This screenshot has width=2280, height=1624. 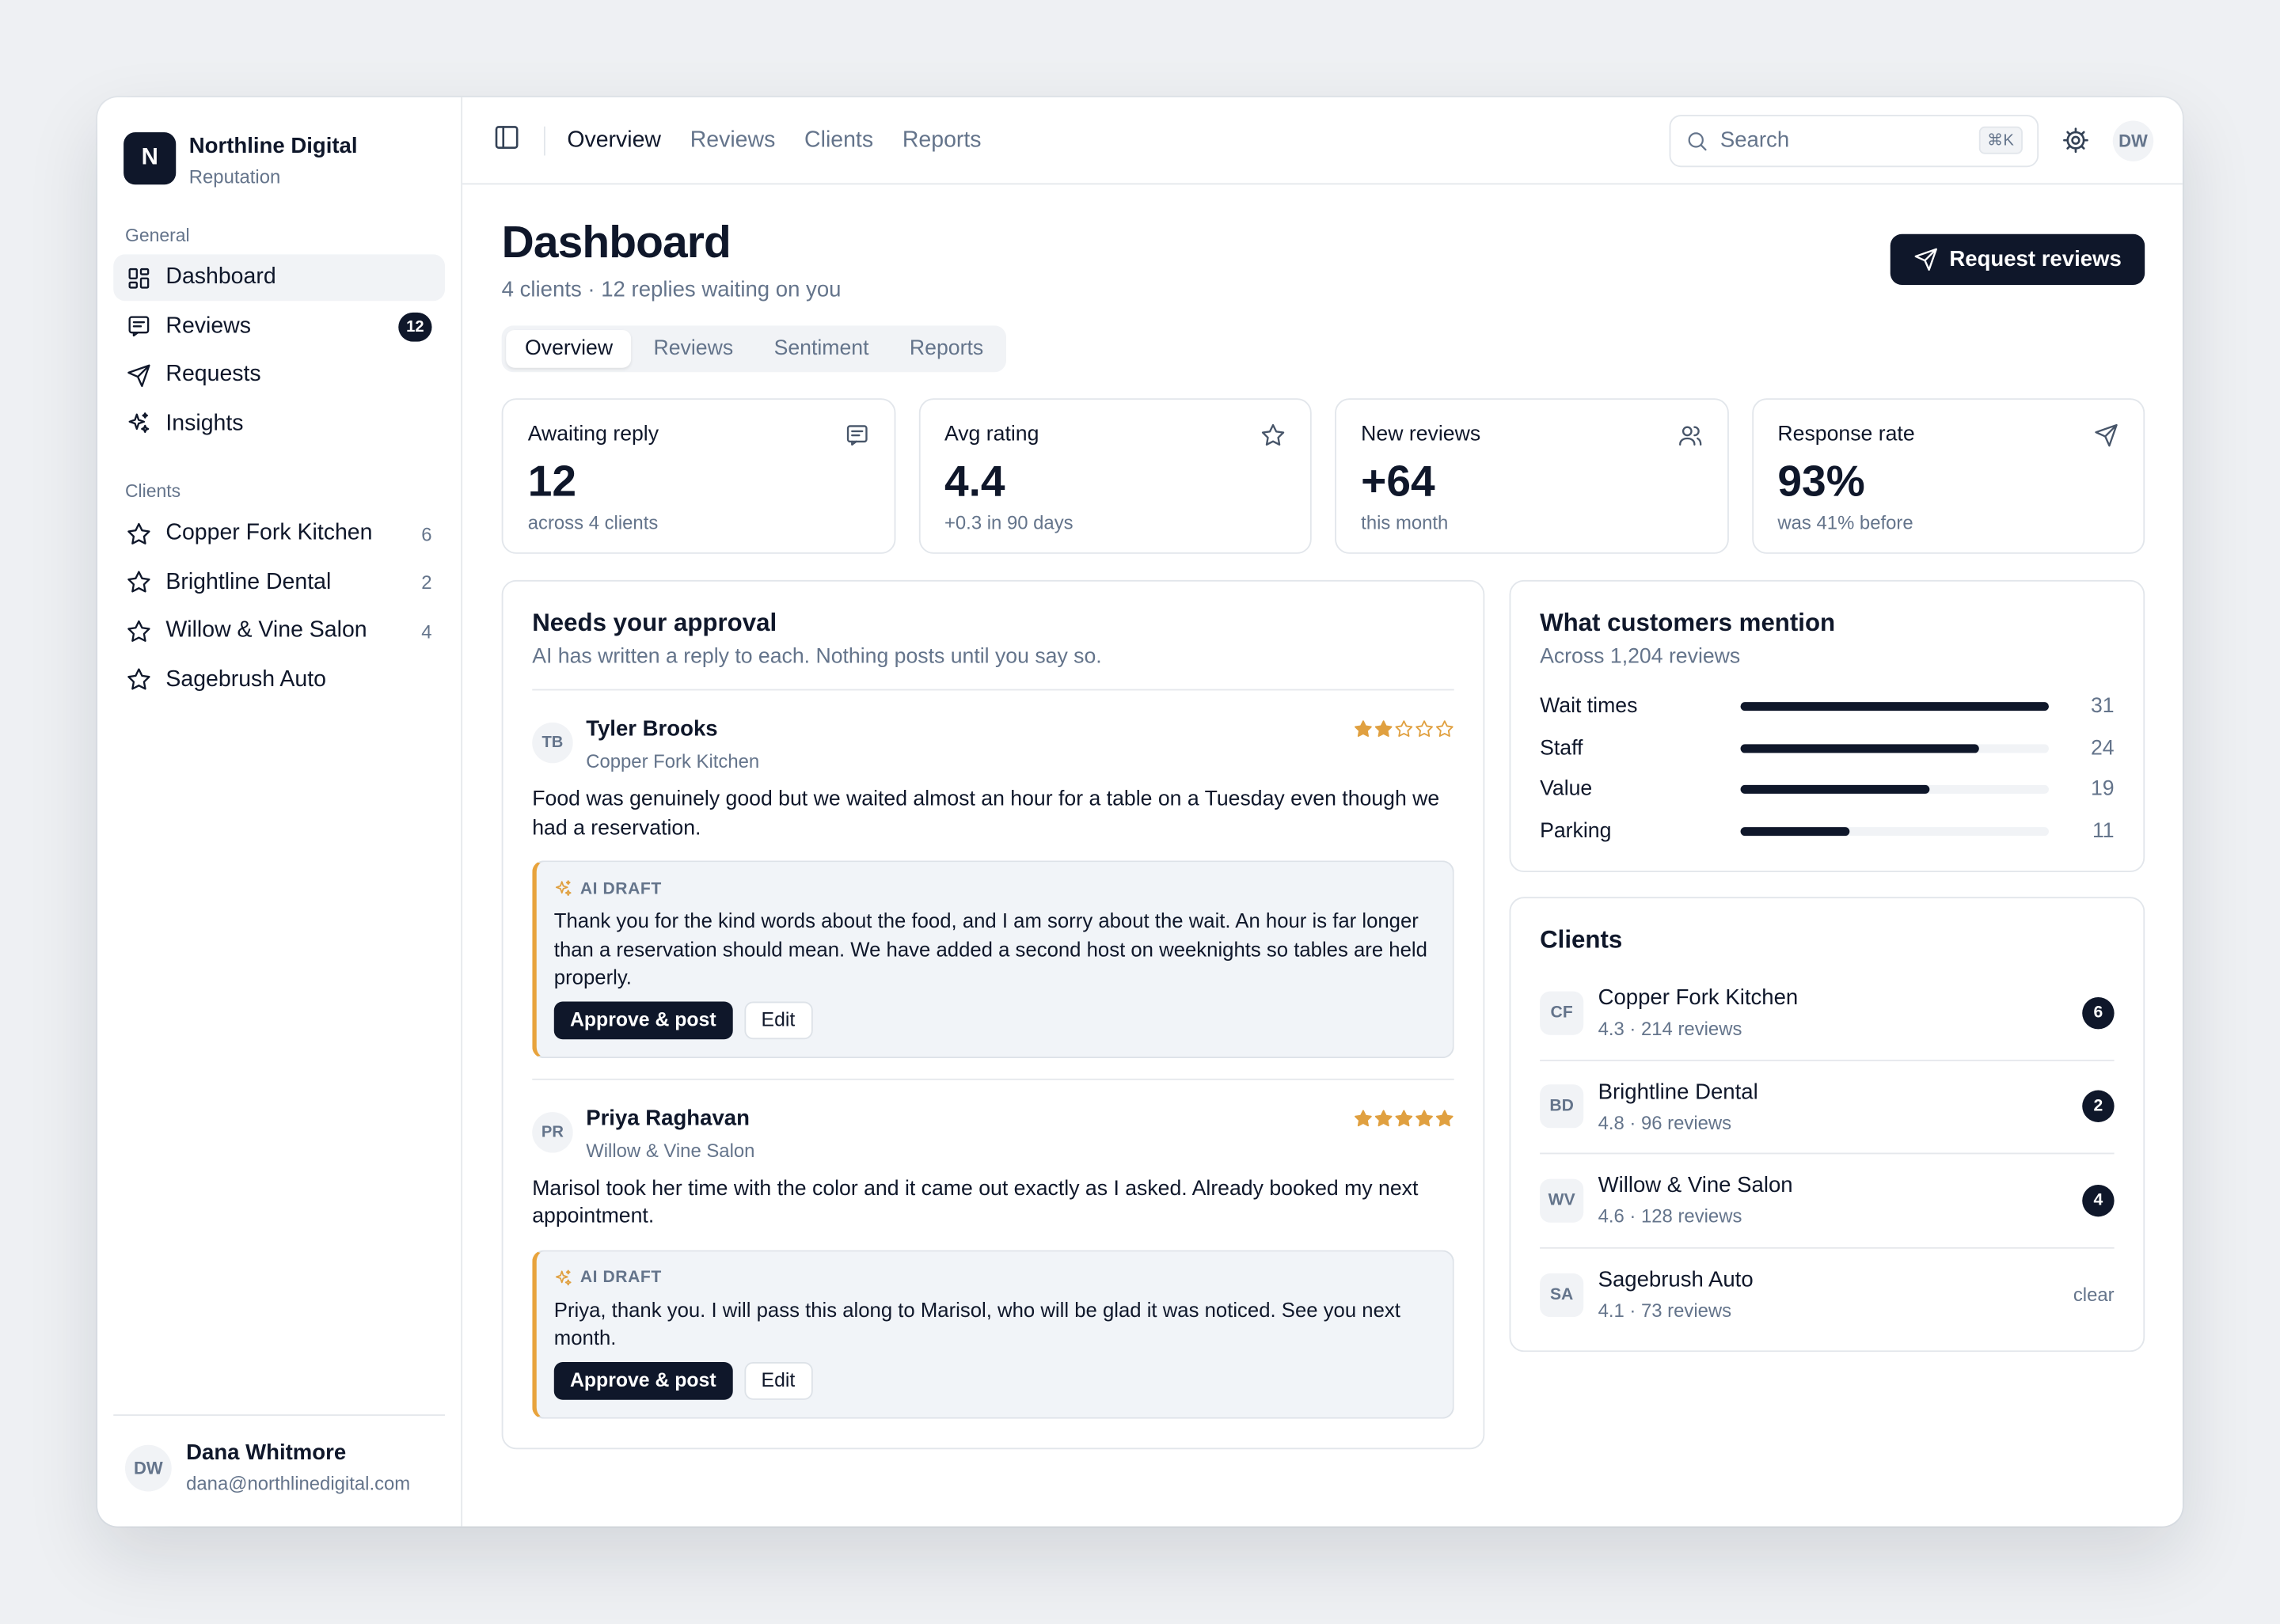 What do you see at coordinates (552, 1131) in the screenshot?
I see `reviewer-avatar: PR` at bounding box center [552, 1131].